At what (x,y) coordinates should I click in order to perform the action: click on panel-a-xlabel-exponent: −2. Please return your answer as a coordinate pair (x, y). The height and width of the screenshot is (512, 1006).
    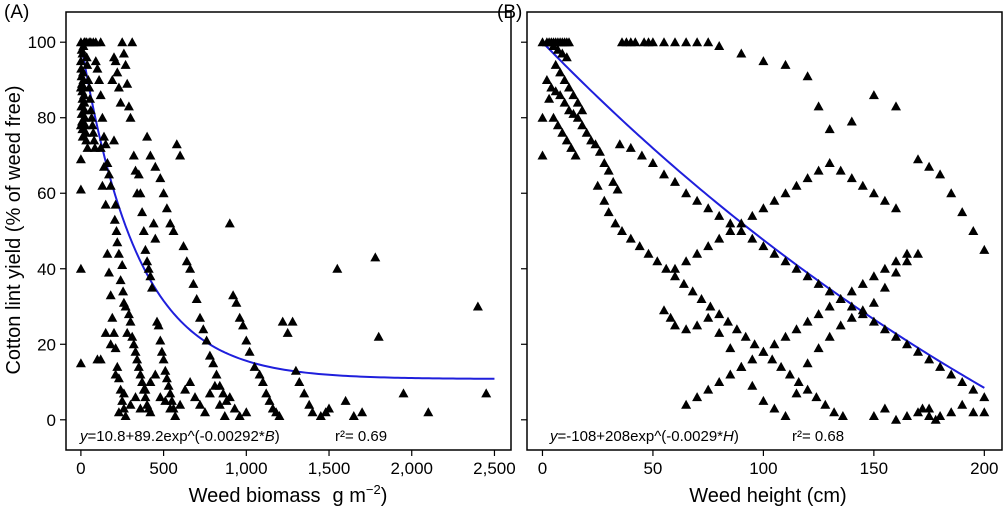
    Looking at the image, I should click on (373, 489).